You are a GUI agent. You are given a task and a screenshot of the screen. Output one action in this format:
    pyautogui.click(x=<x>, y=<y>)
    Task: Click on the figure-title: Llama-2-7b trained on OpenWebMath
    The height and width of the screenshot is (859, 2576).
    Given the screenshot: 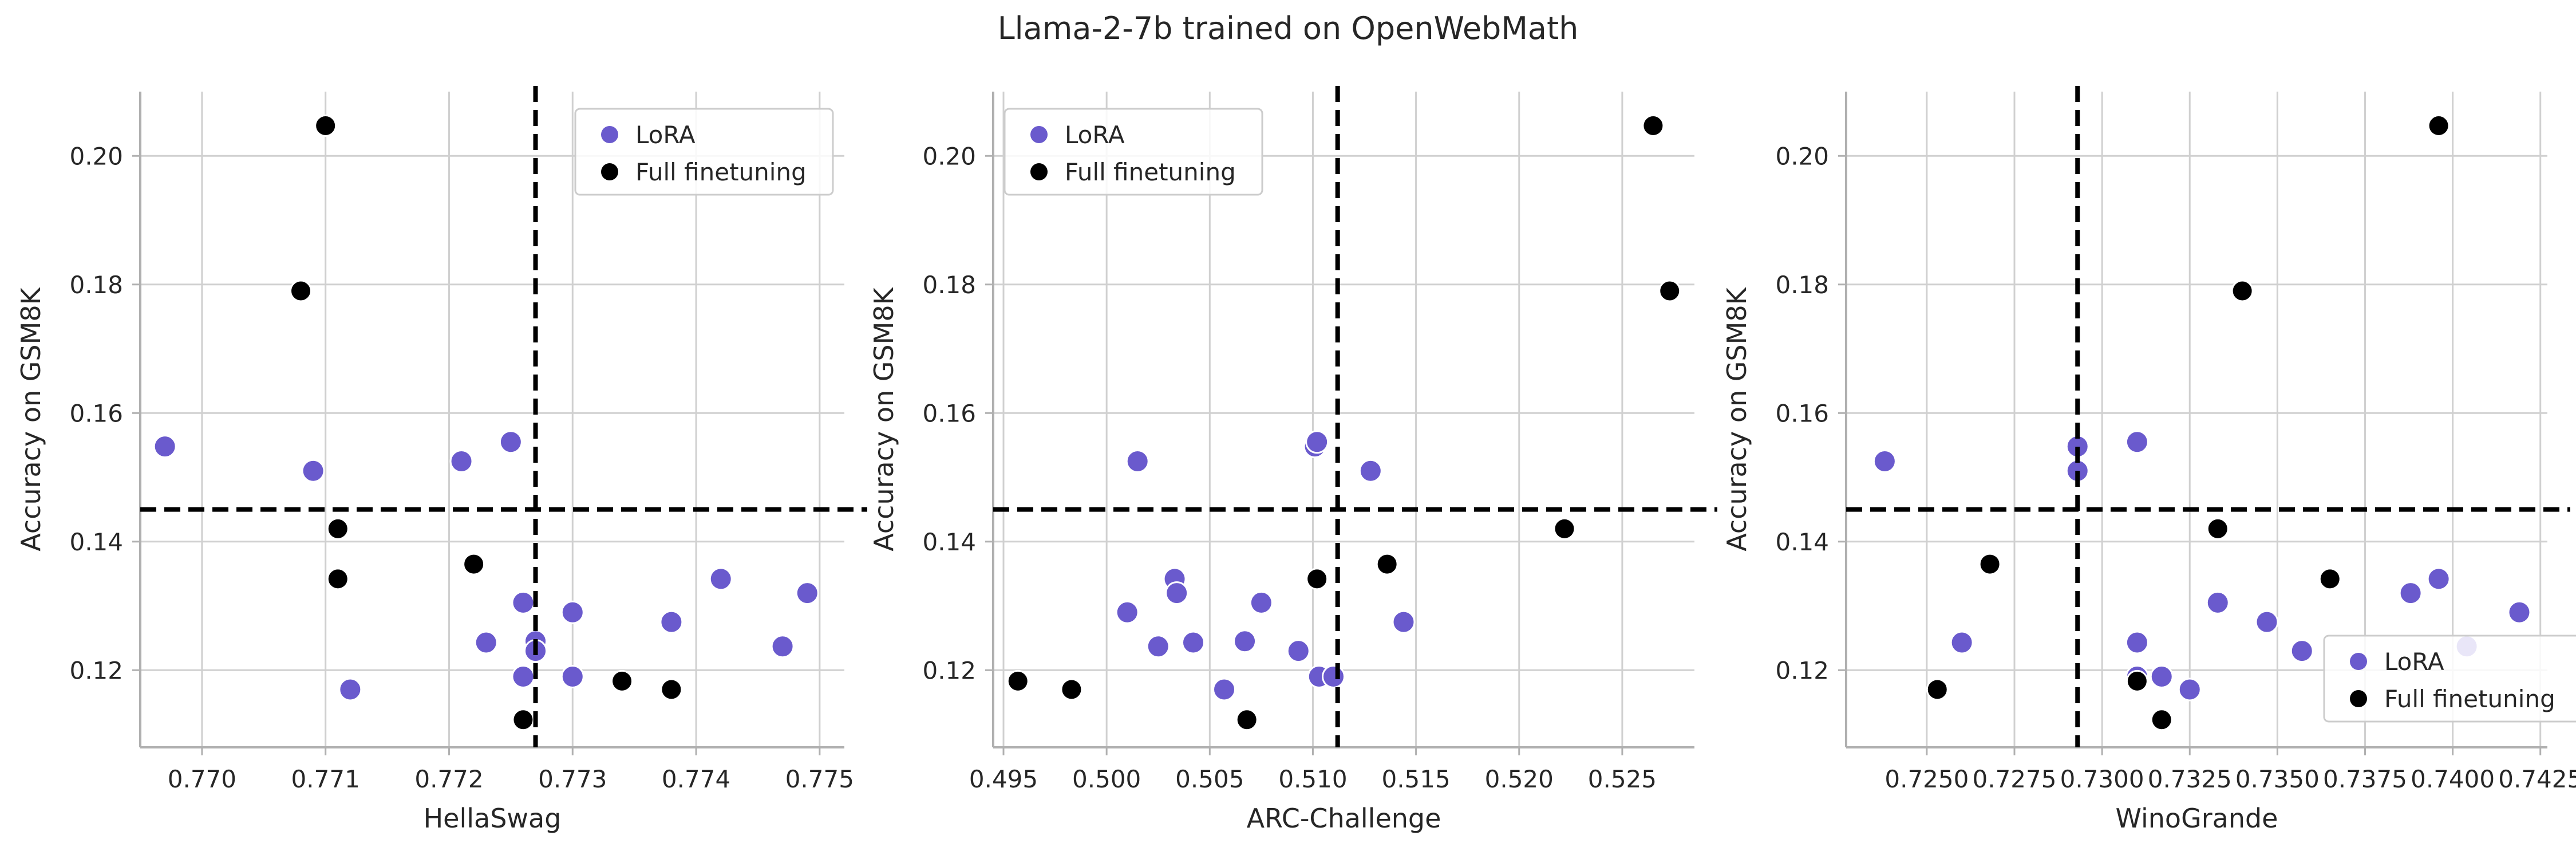 What is the action you would take?
    pyautogui.click(x=1288, y=28)
    